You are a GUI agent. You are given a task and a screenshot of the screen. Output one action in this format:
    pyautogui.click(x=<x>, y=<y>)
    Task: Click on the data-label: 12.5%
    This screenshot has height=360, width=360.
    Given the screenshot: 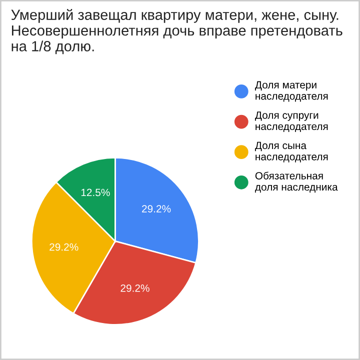 What is the action you would take?
    pyautogui.click(x=95, y=192)
    